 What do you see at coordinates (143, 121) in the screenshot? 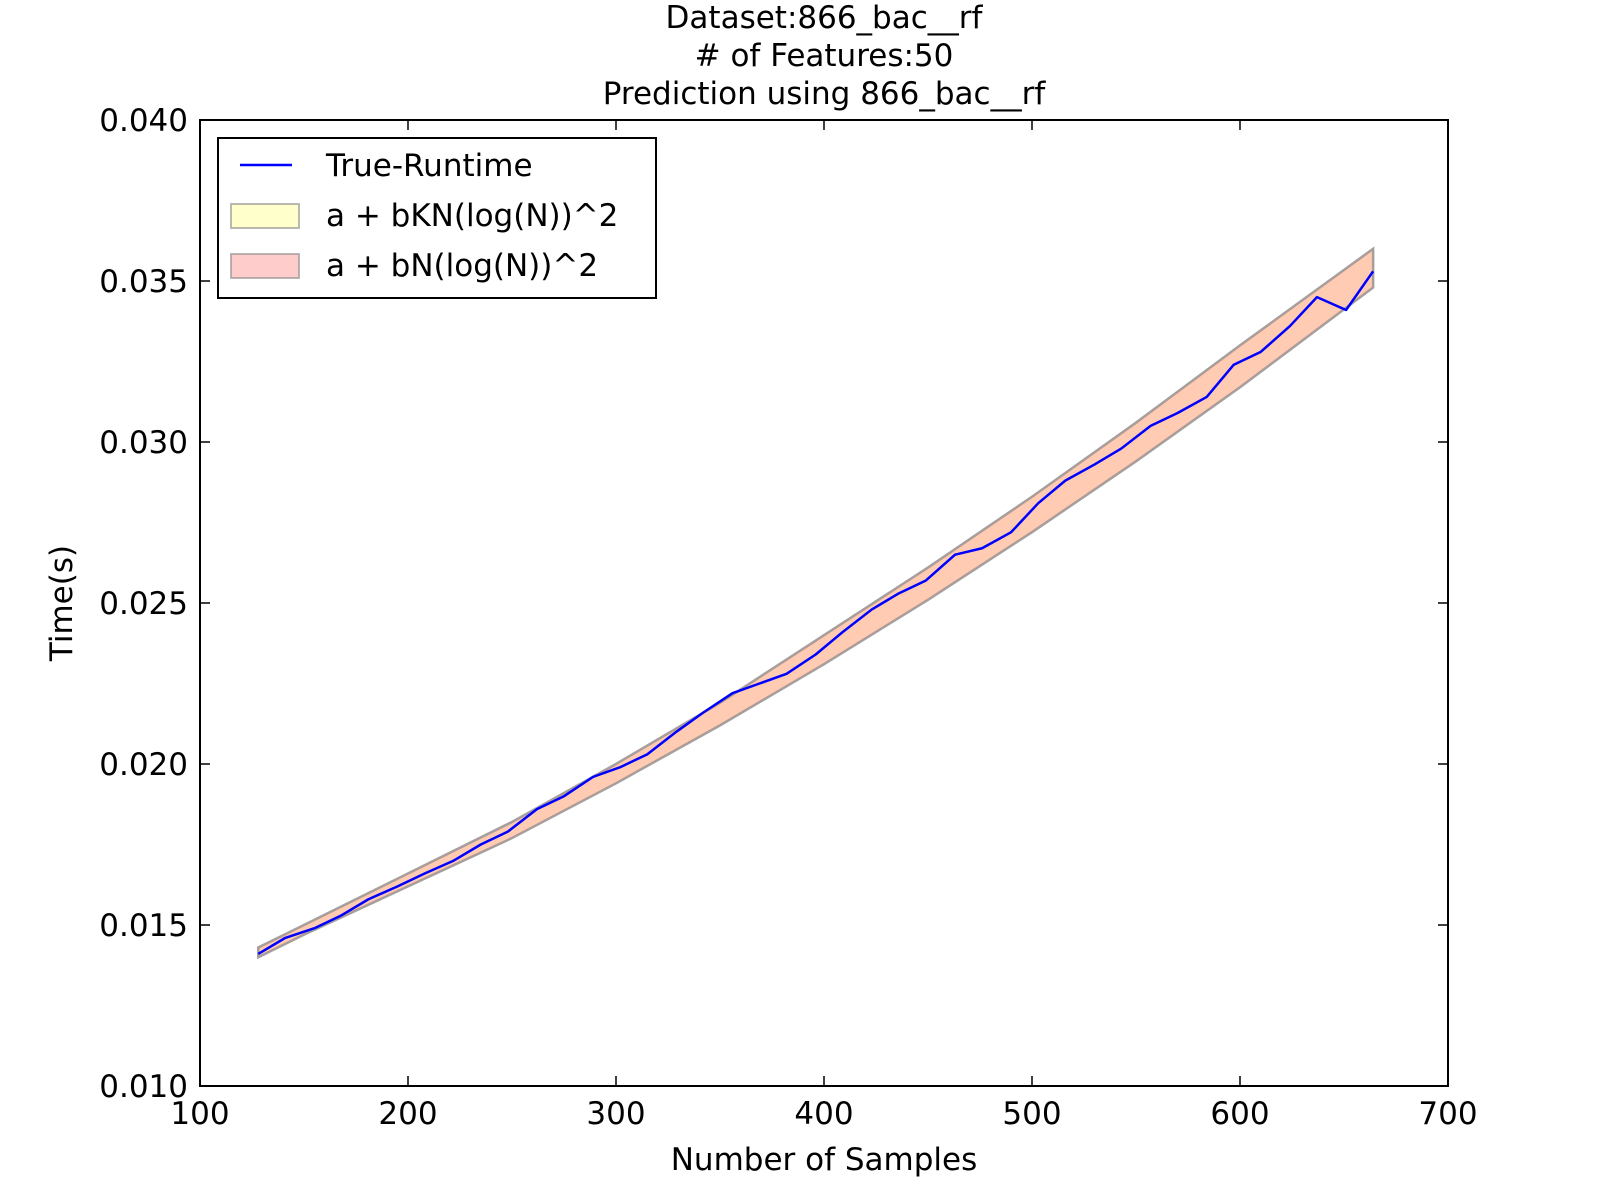
I see `y-tick-label: 0.040` at bounding box center [143, 121].